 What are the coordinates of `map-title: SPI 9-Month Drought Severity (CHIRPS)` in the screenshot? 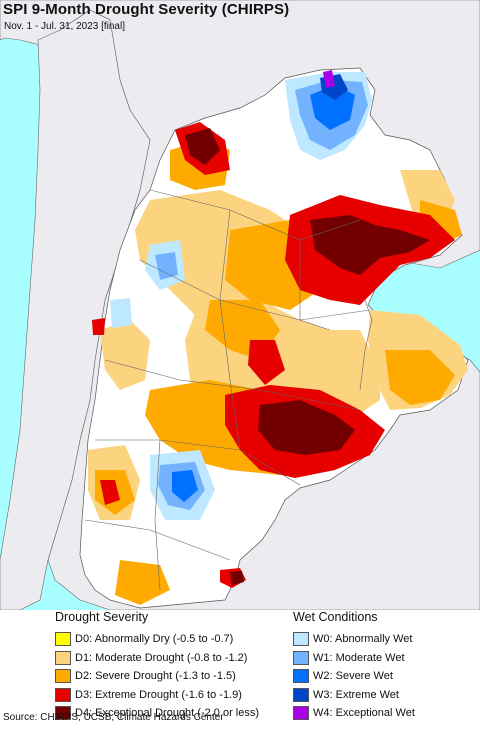 It's located at (146, 9).